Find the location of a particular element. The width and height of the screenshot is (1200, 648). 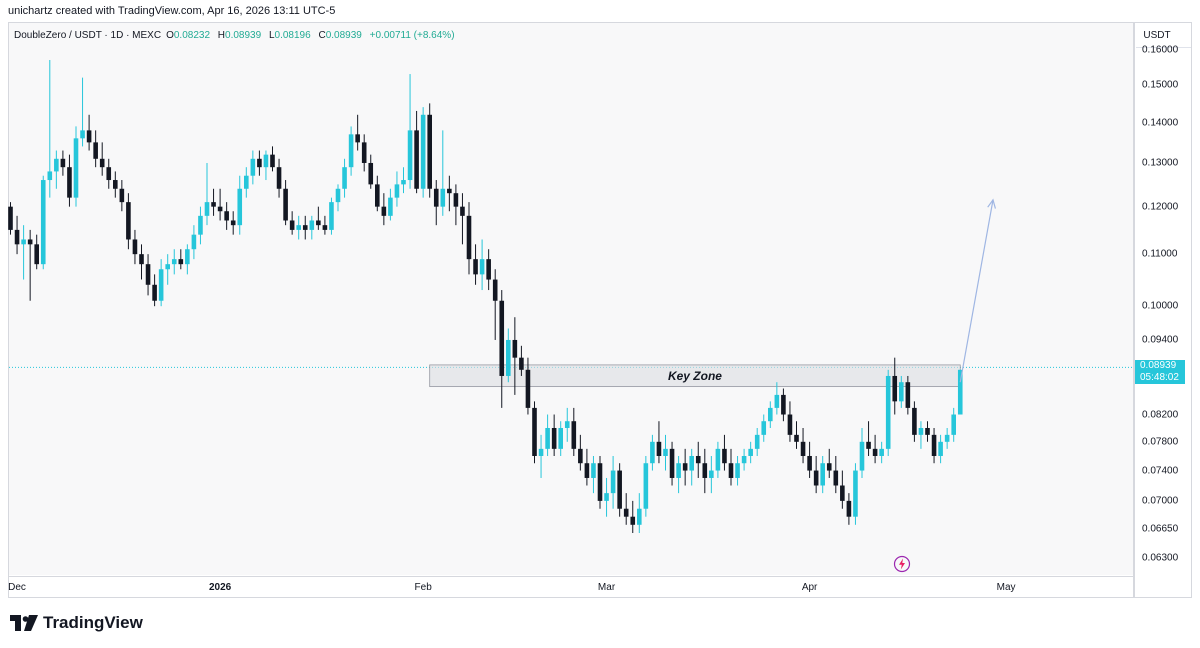

open-label: O is located at coordinates (170, 35).